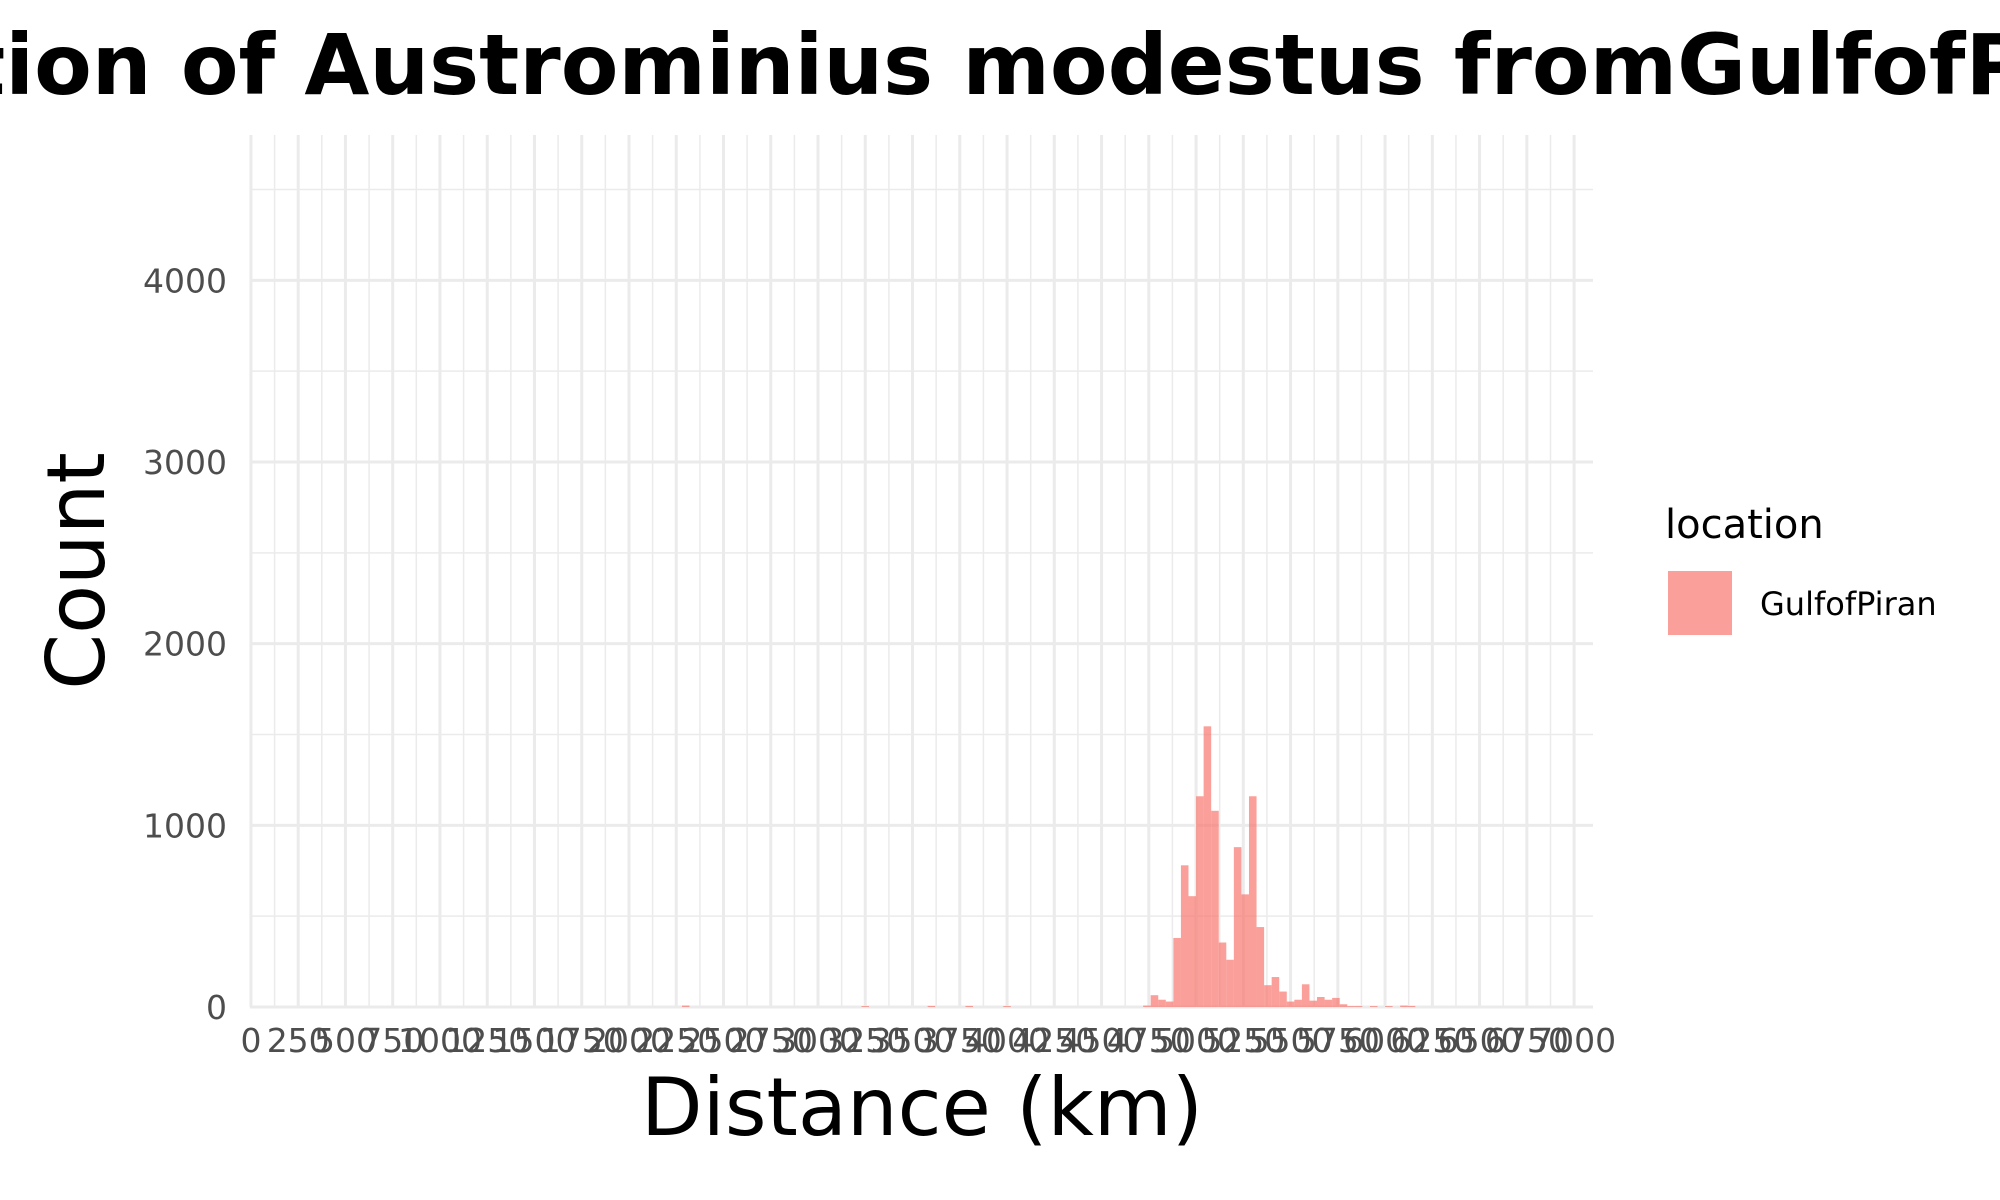 The height and width of the screenshot is (1200, 2000). Describe the element at coordinates (298, 1040) in the screenshot. I see `x-tick-label: 250` at that location.